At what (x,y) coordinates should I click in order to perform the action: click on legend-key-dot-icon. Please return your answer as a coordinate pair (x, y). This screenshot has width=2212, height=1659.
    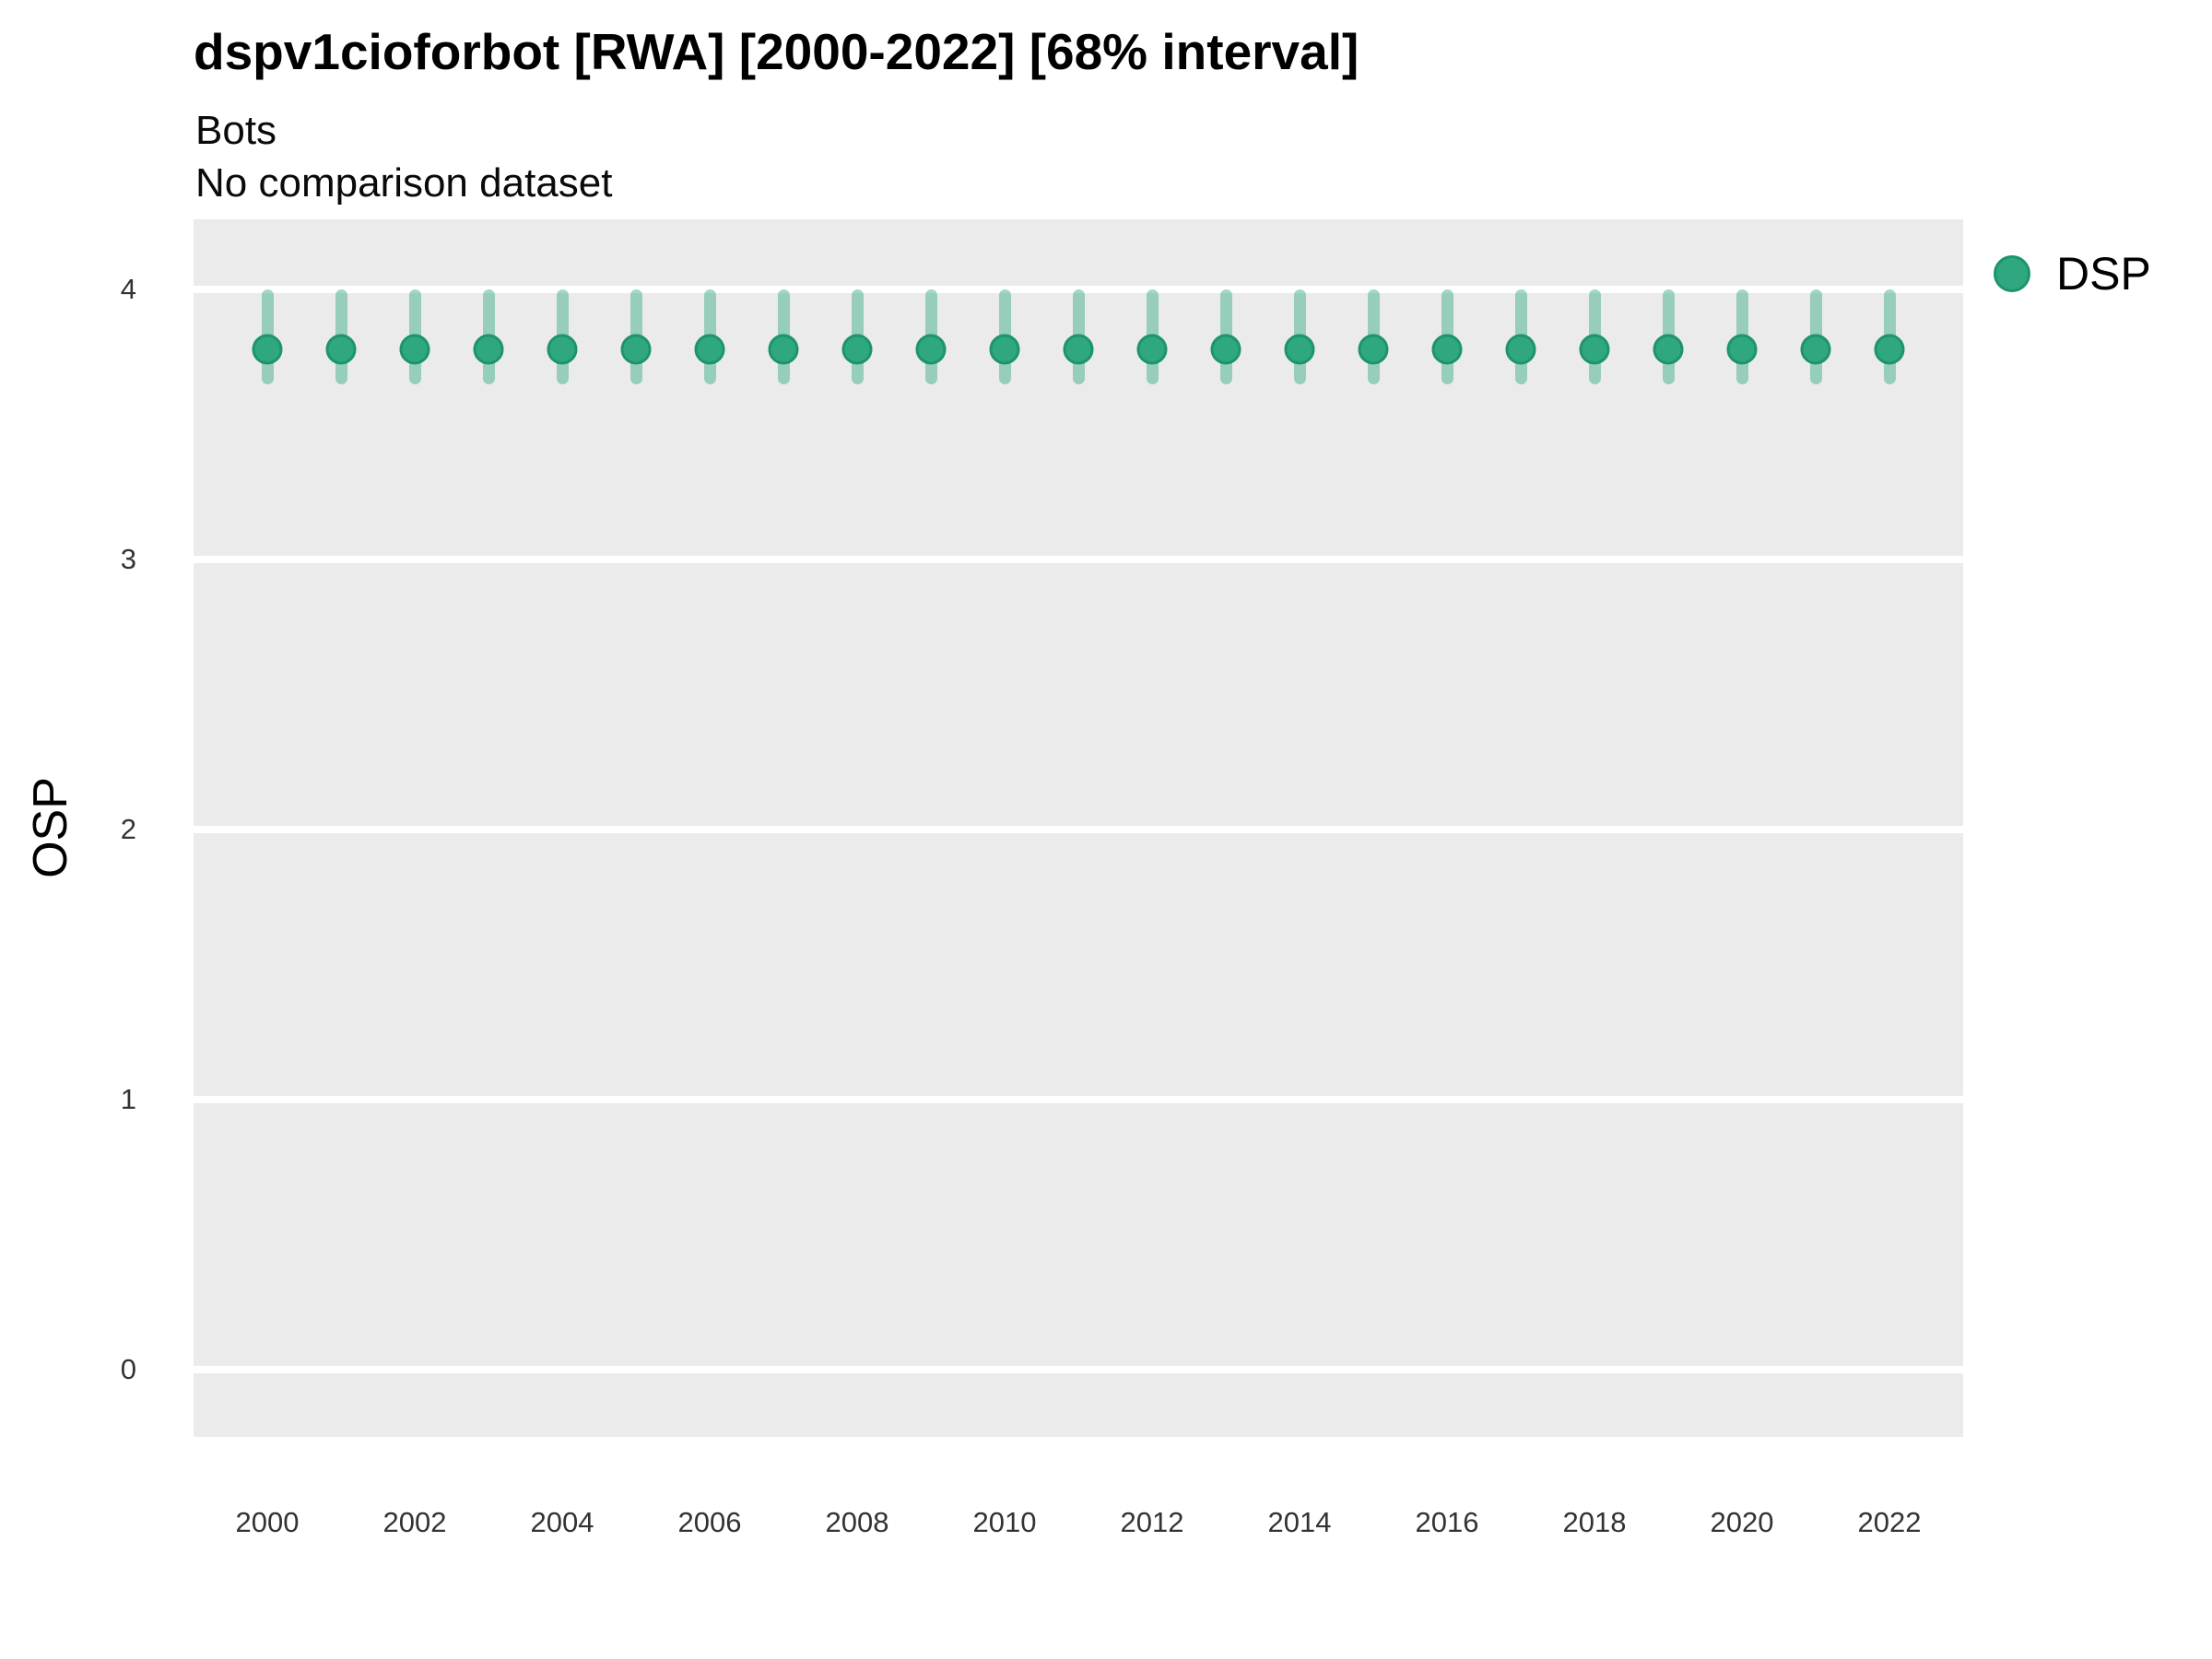
    Looking at the image, I should click on (2012, 273).